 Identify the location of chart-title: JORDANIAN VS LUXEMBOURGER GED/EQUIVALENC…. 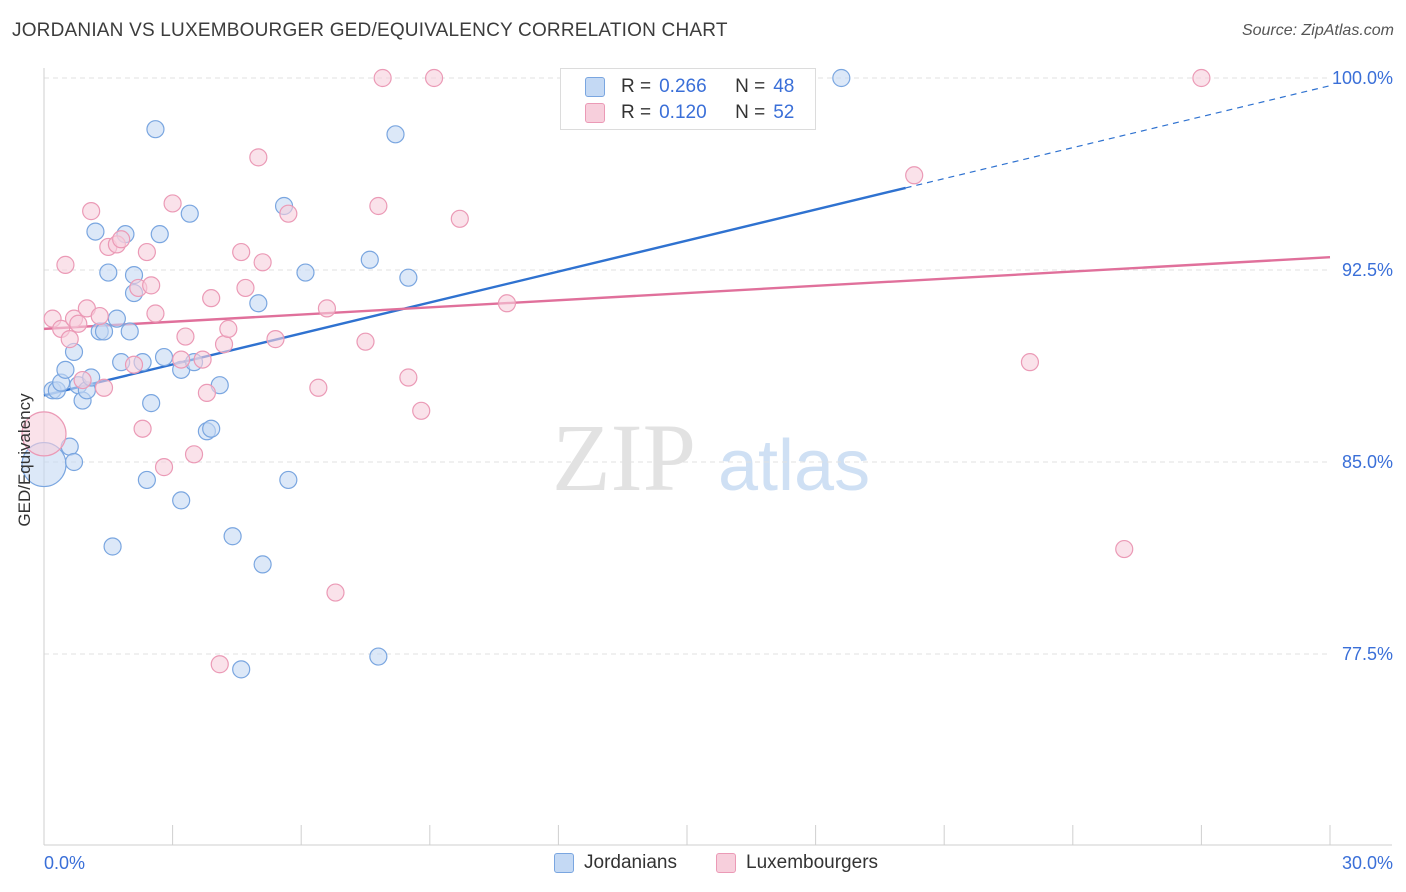
(370, 30).